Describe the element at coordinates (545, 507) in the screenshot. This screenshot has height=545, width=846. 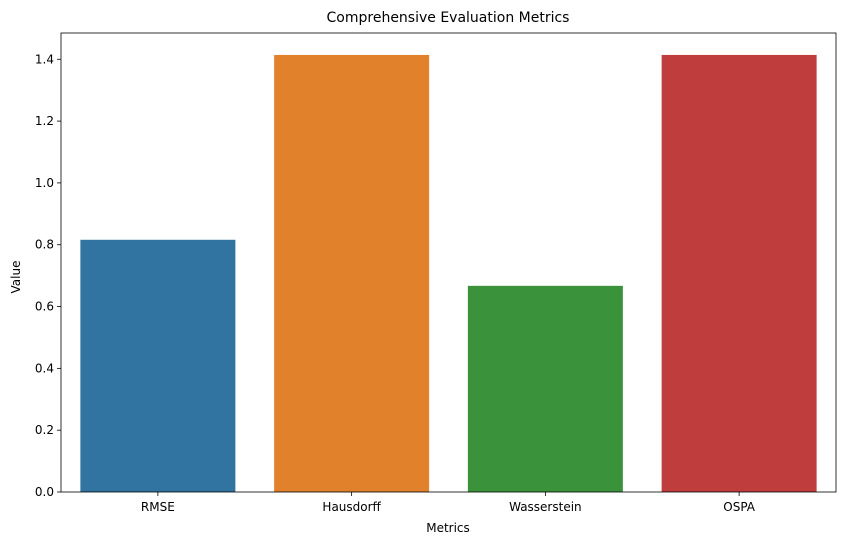
I see `x-tick-label: Wasserstein` at that location.